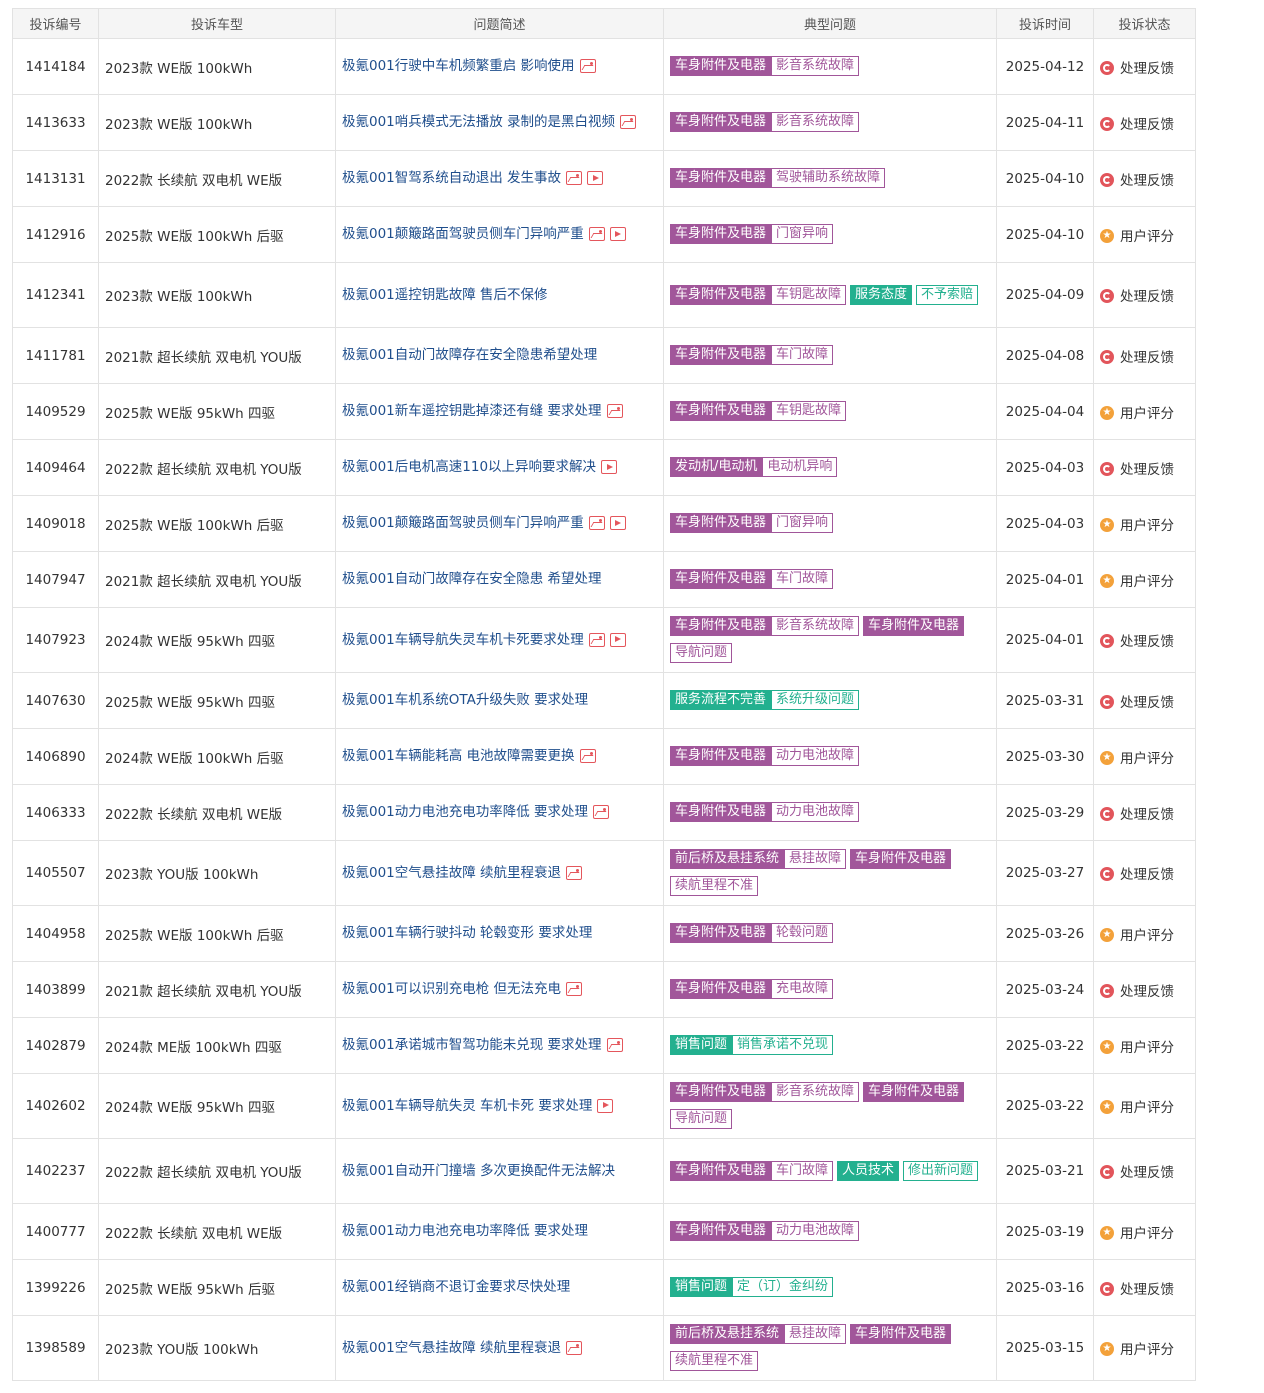 The image size is (1264, 1393). Describe the element at coordinates (458, 66) in the screenshot. I see `problem-summary-link: 极氪001行驶中车机频繁重启 影响使用` at that location.